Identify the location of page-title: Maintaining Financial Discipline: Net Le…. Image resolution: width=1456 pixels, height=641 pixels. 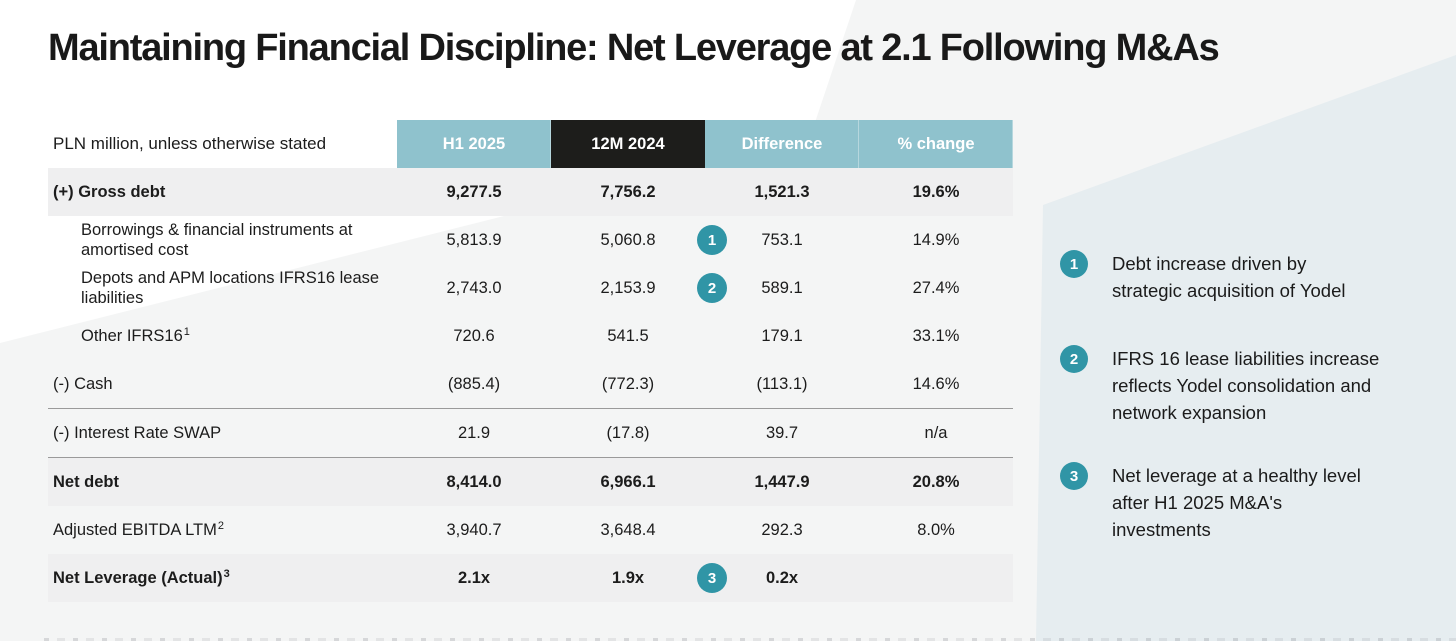
(634, 48).